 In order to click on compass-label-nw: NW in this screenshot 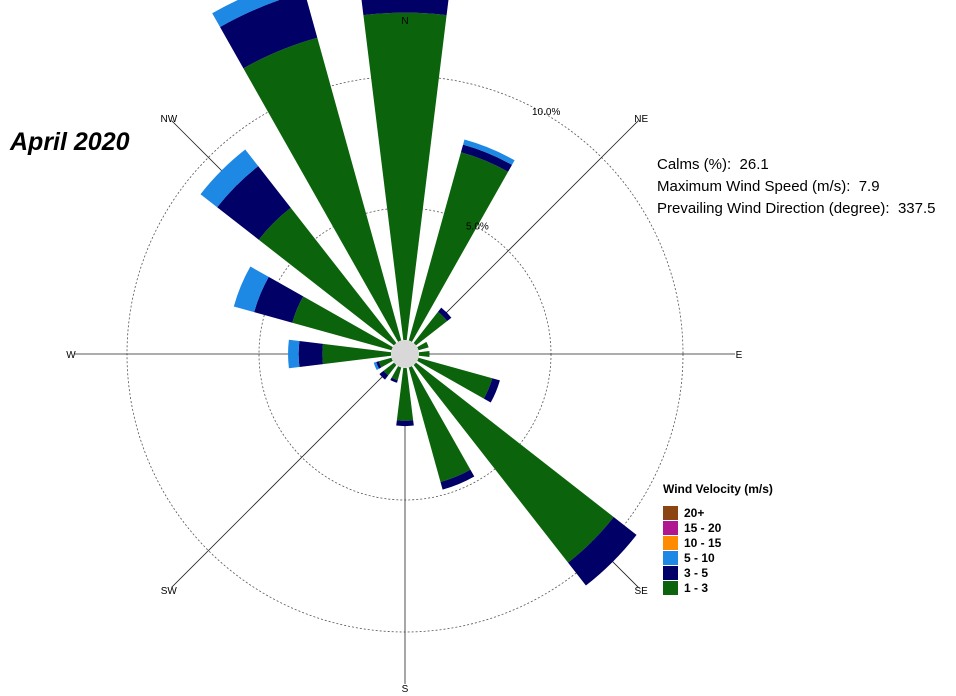, I will do `click(168, 119)`.